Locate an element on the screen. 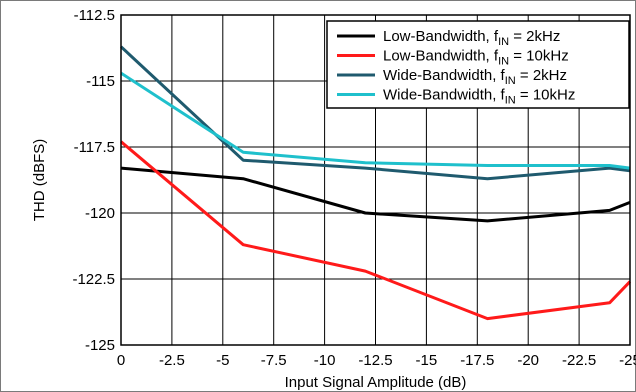 The width and height of the screenshot is (636, 392). y-tick-label: -117.5 is located at coordinates (94, 147).